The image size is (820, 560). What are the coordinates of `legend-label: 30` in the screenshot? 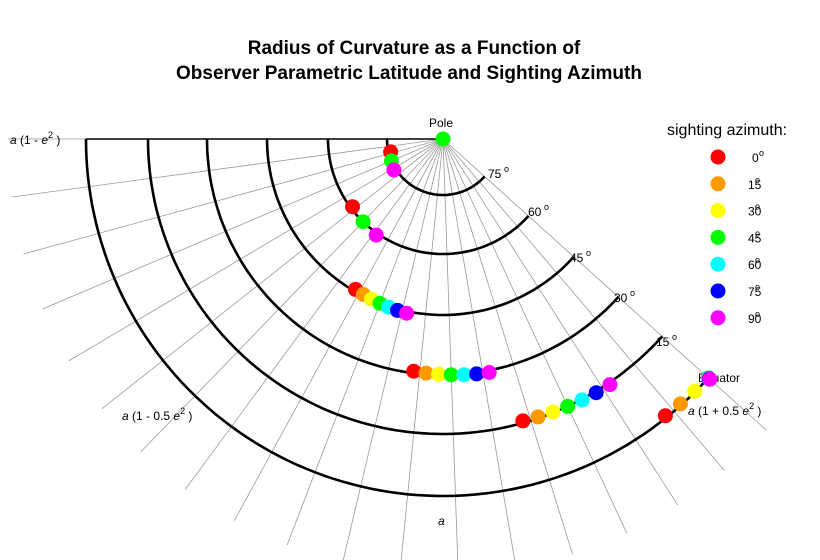 It's located at (755, 212).